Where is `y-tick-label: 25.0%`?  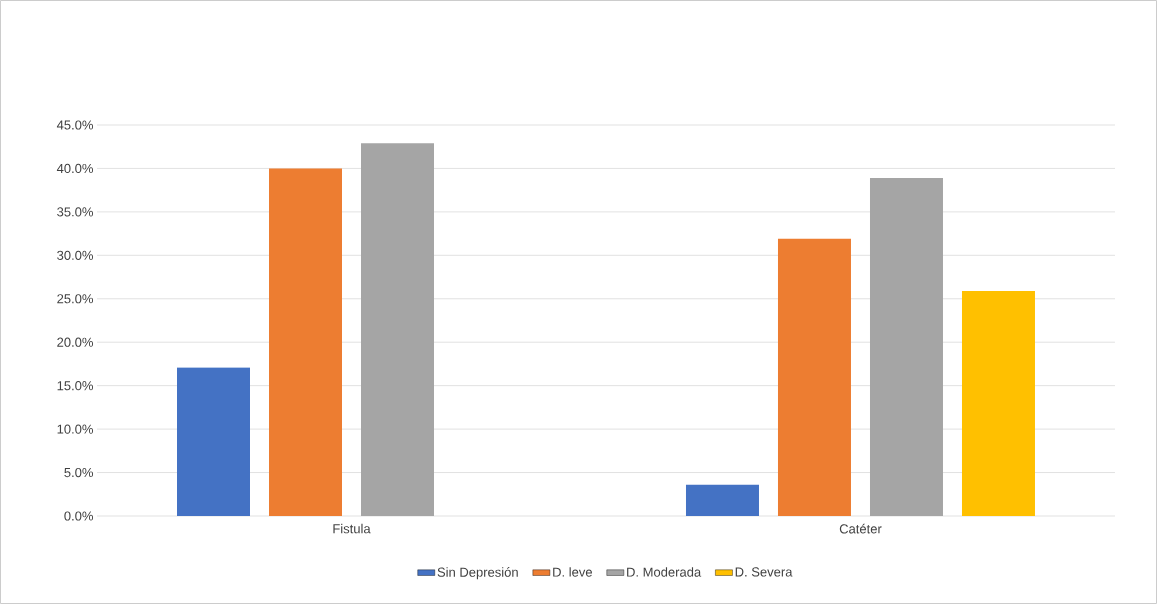
y-tick-label: 25.0% is located at coordinates (75, 299).